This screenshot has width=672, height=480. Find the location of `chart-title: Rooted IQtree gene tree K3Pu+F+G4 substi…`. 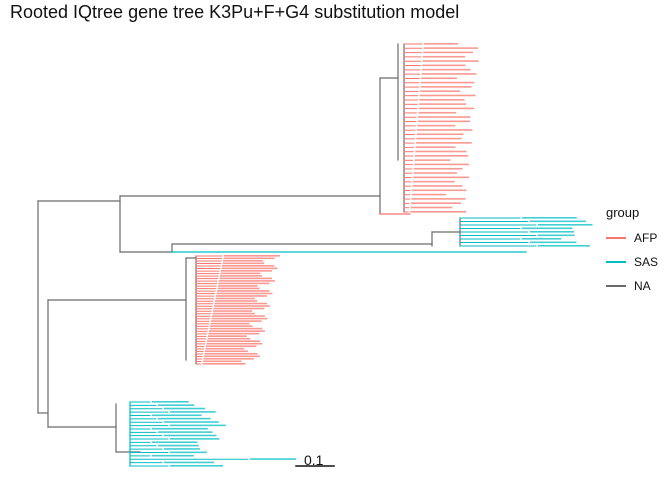

chart-title: Rooted IQtree gene tree K3Pu+F+G4 substi… is located at coordinates (235, 12).